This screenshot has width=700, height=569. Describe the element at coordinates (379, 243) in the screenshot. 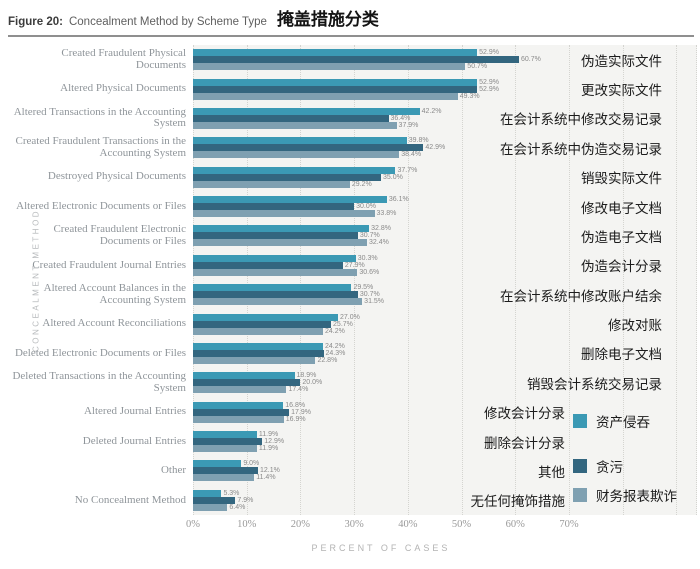

I see `bar-value-label: 32.4%` at that location.